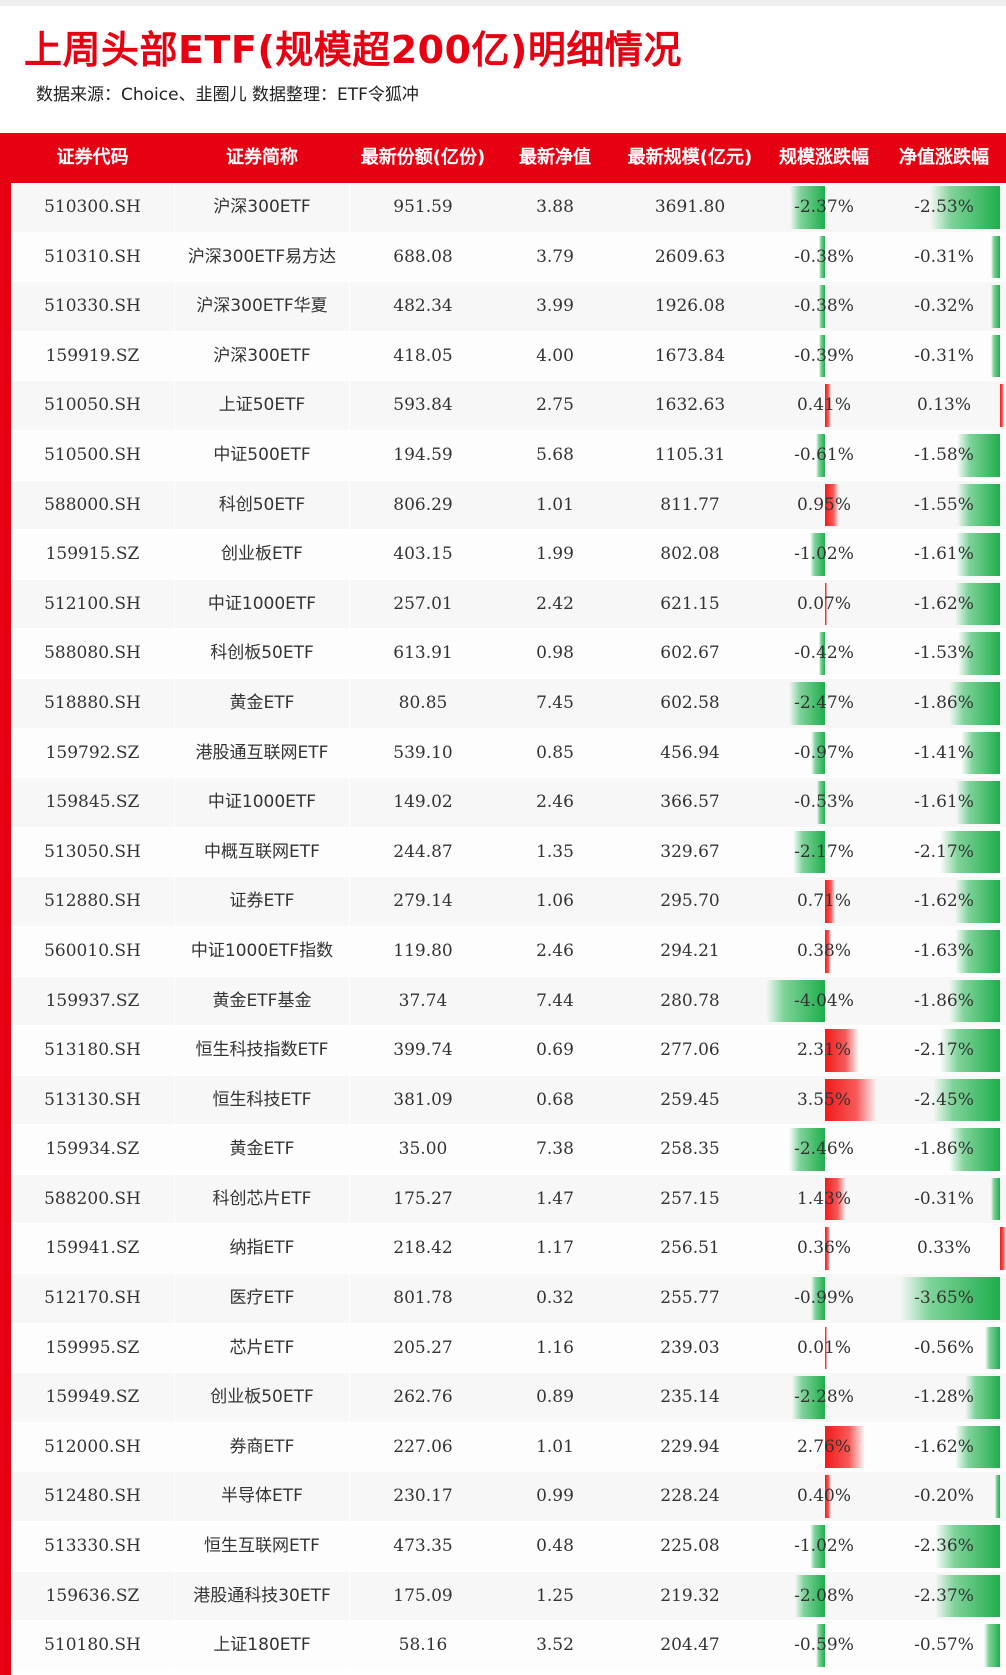 The width and height of the screenshot is (1006, 1675). I want to click on cell-aum-text: 2609.63, so click(690, 256).